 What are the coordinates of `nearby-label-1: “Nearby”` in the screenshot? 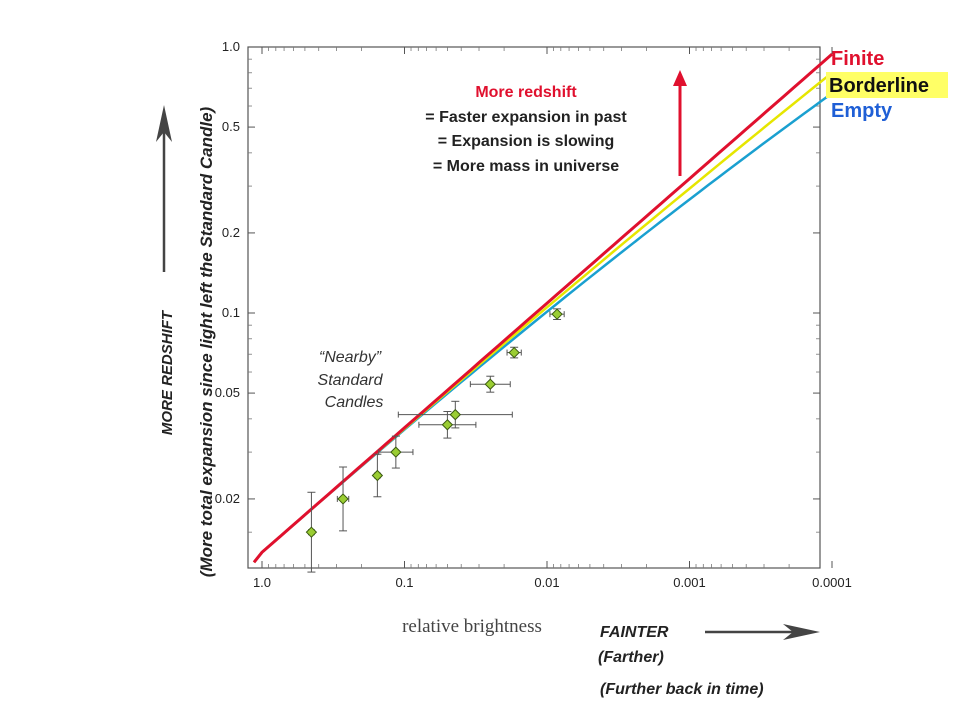 It's located at (350, 357).